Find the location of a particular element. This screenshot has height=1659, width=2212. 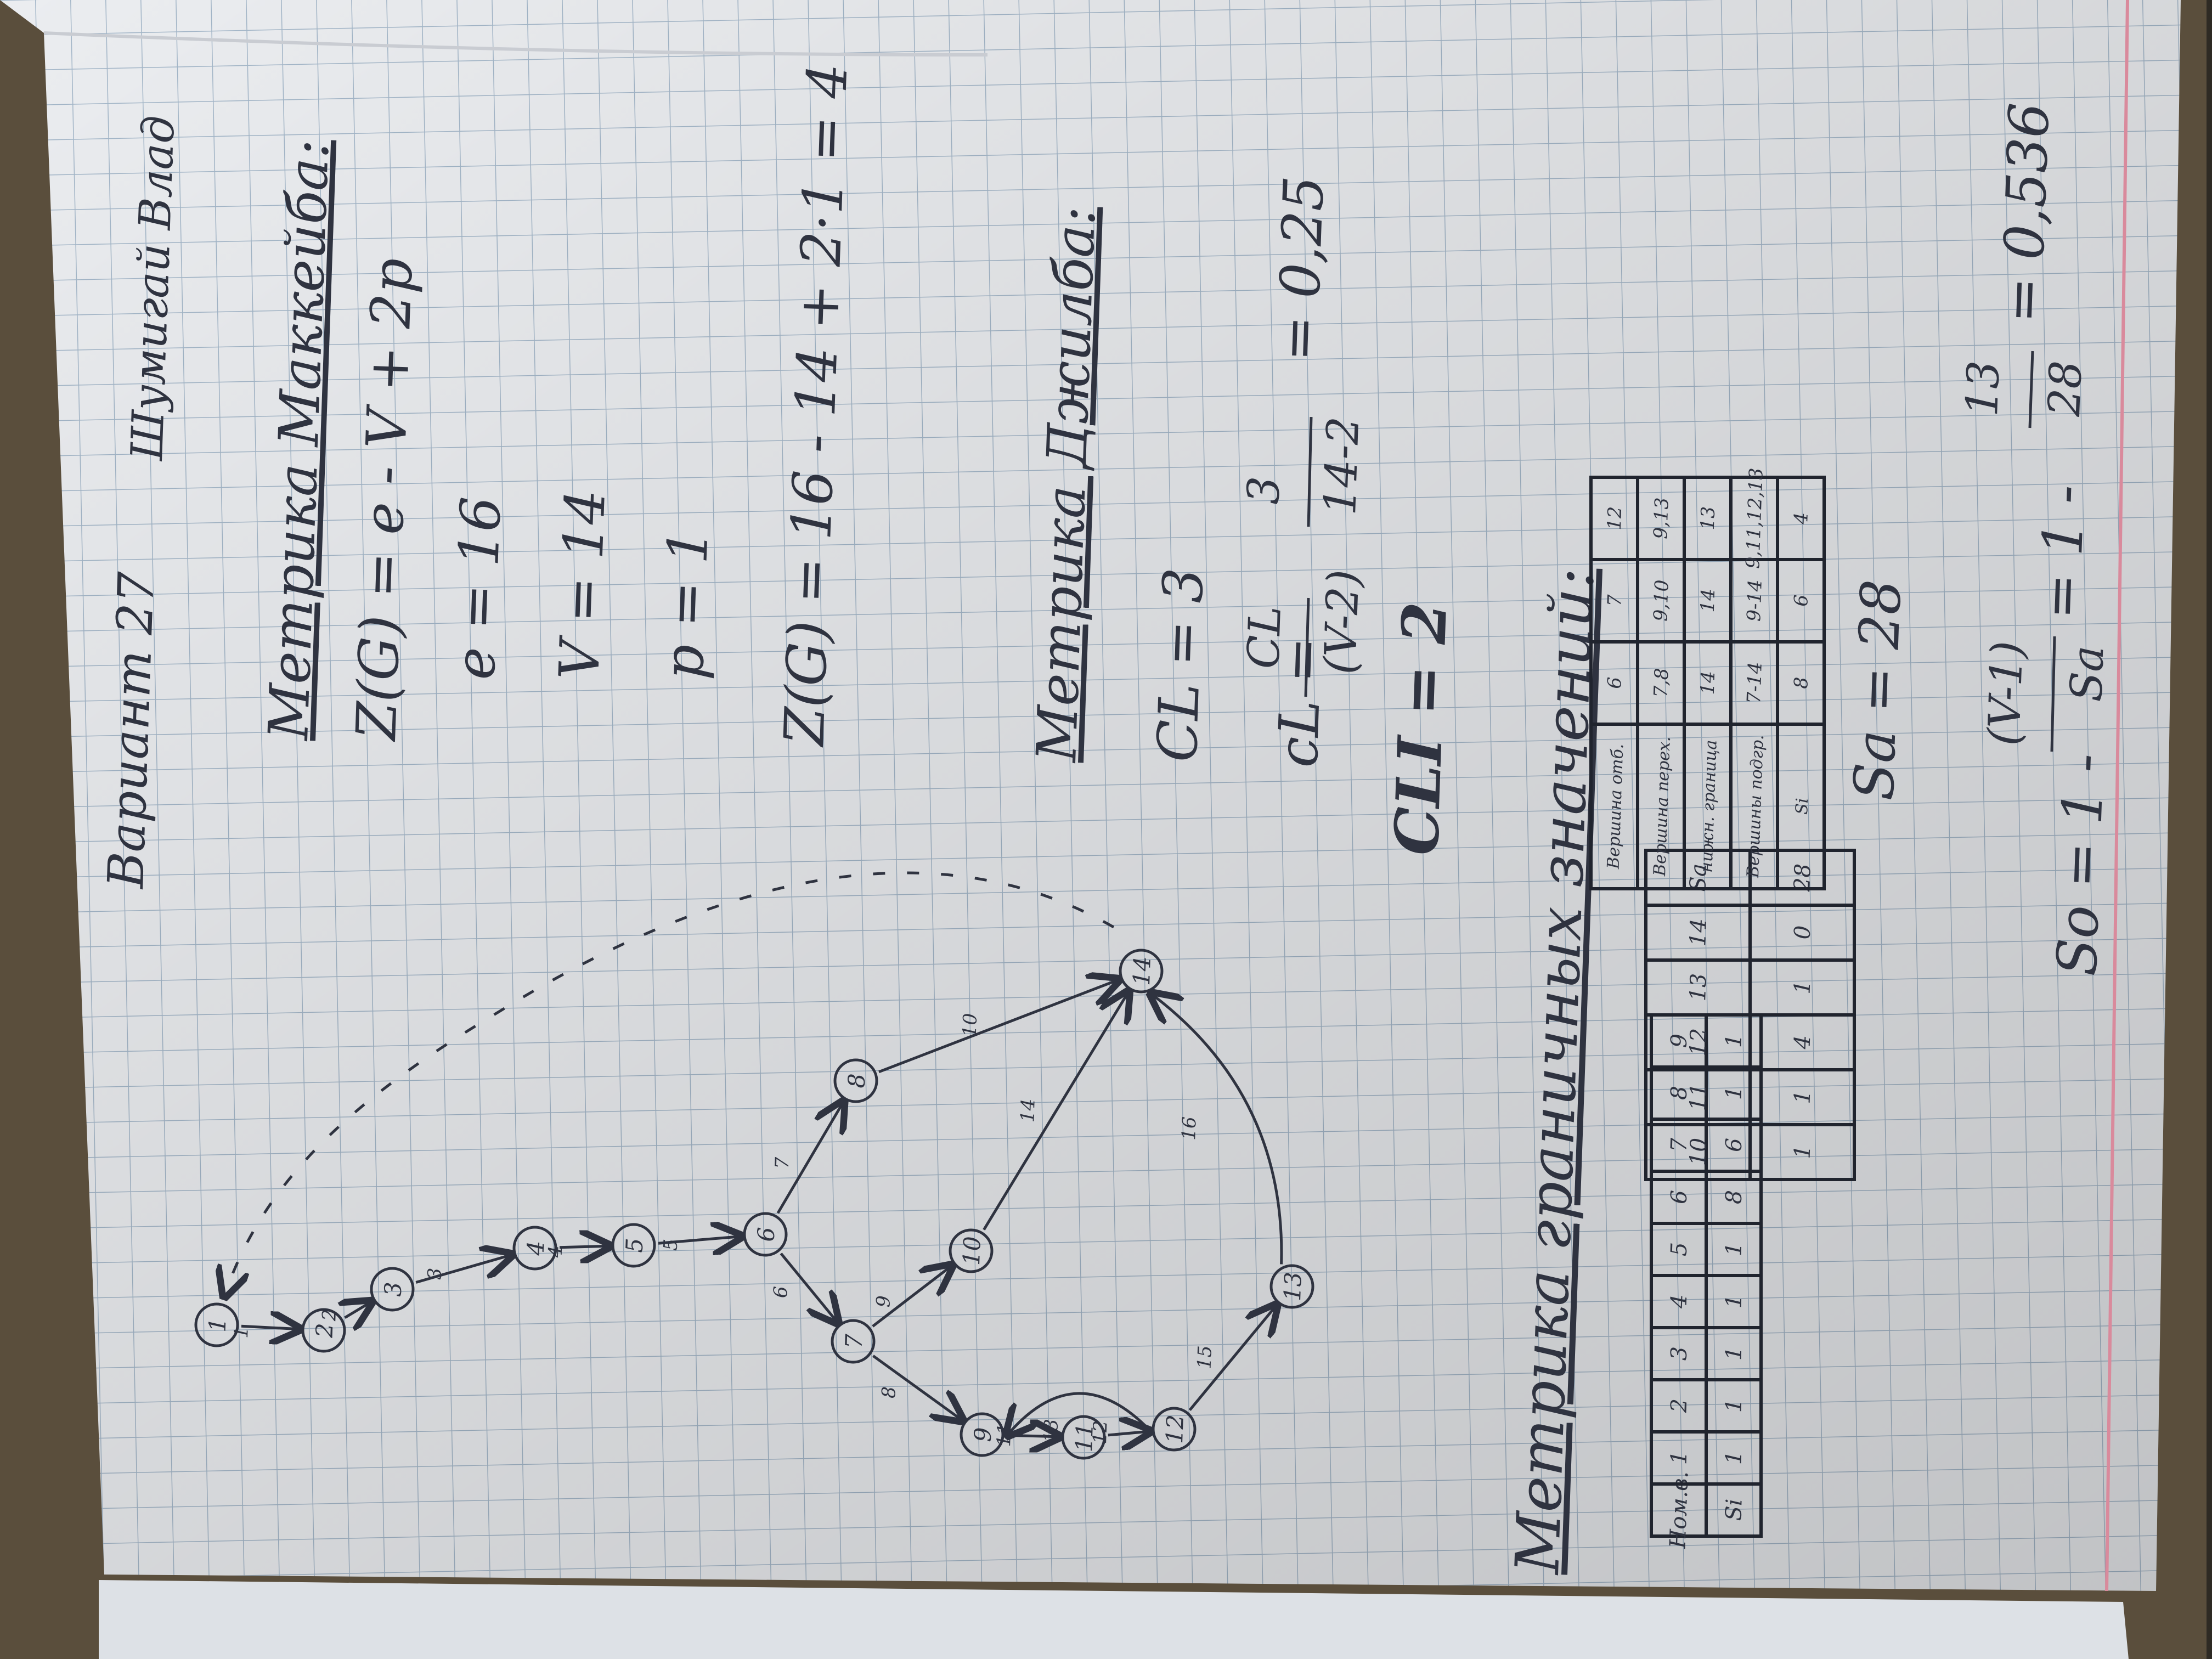

so-denominator: Sa is located at coordinates (2087, 674).